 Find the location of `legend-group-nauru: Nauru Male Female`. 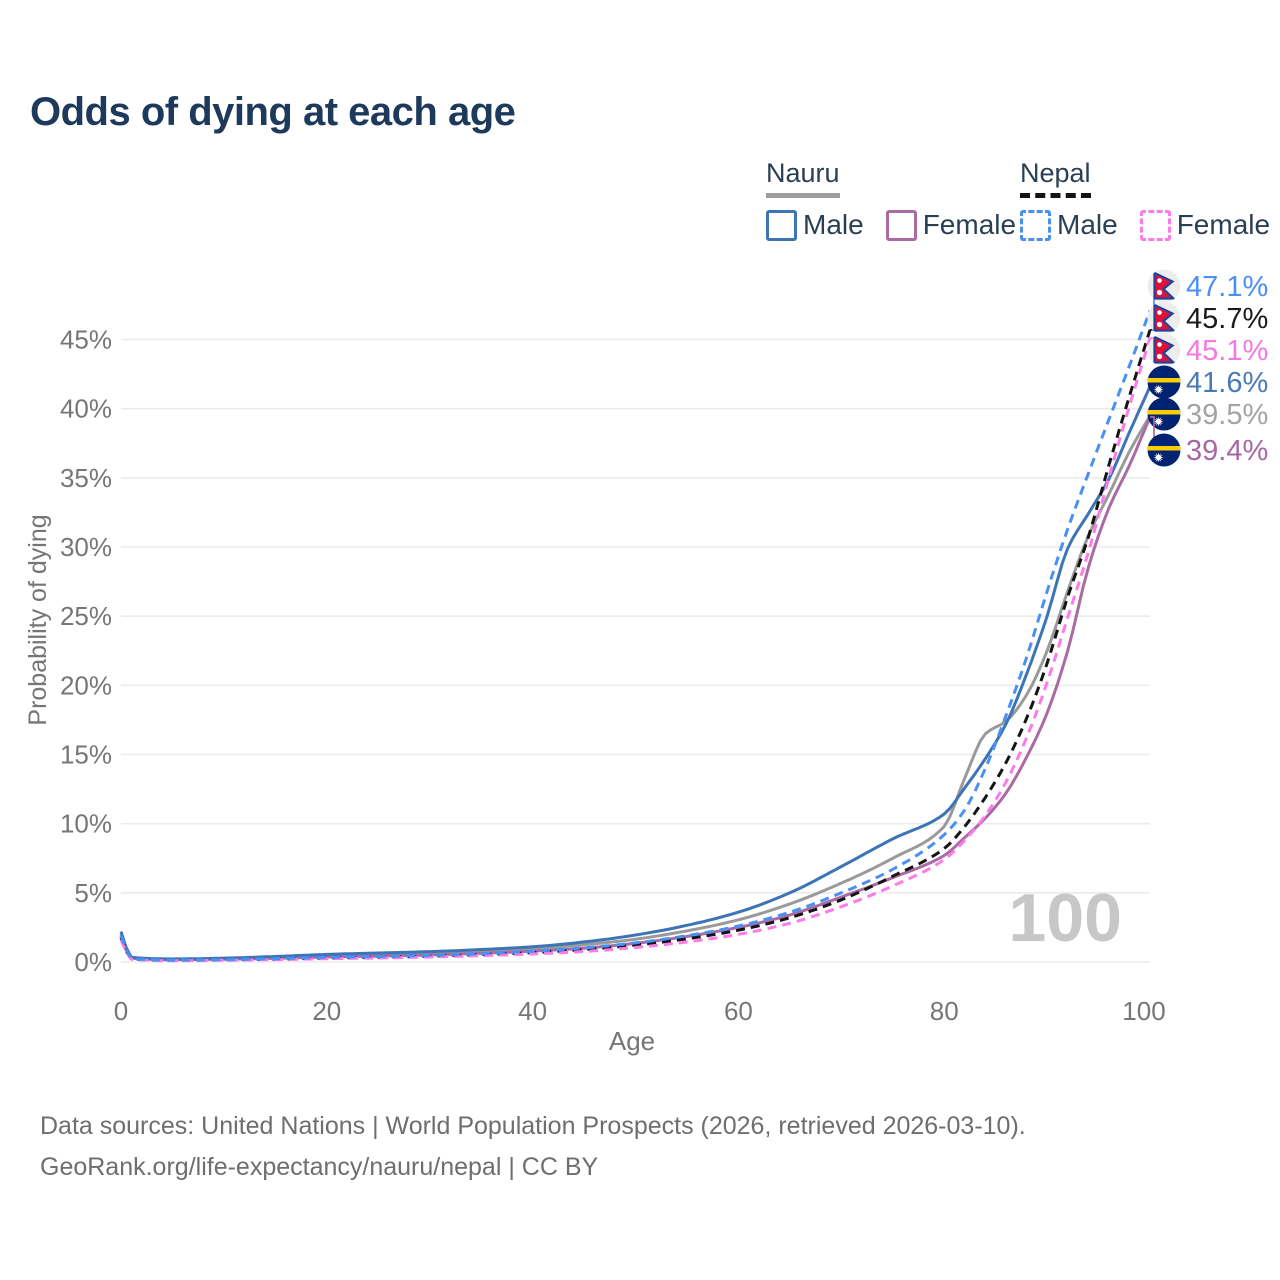

legend-group-nauru: Nauru Male Female is located at coordinates (902, 199).